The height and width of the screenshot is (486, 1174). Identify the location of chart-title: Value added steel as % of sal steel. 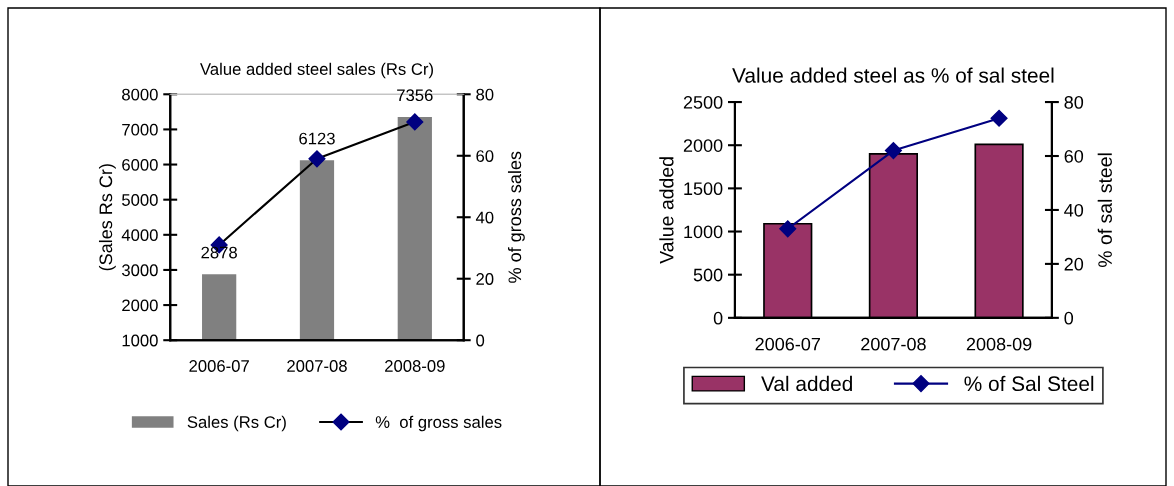
(893, 75).